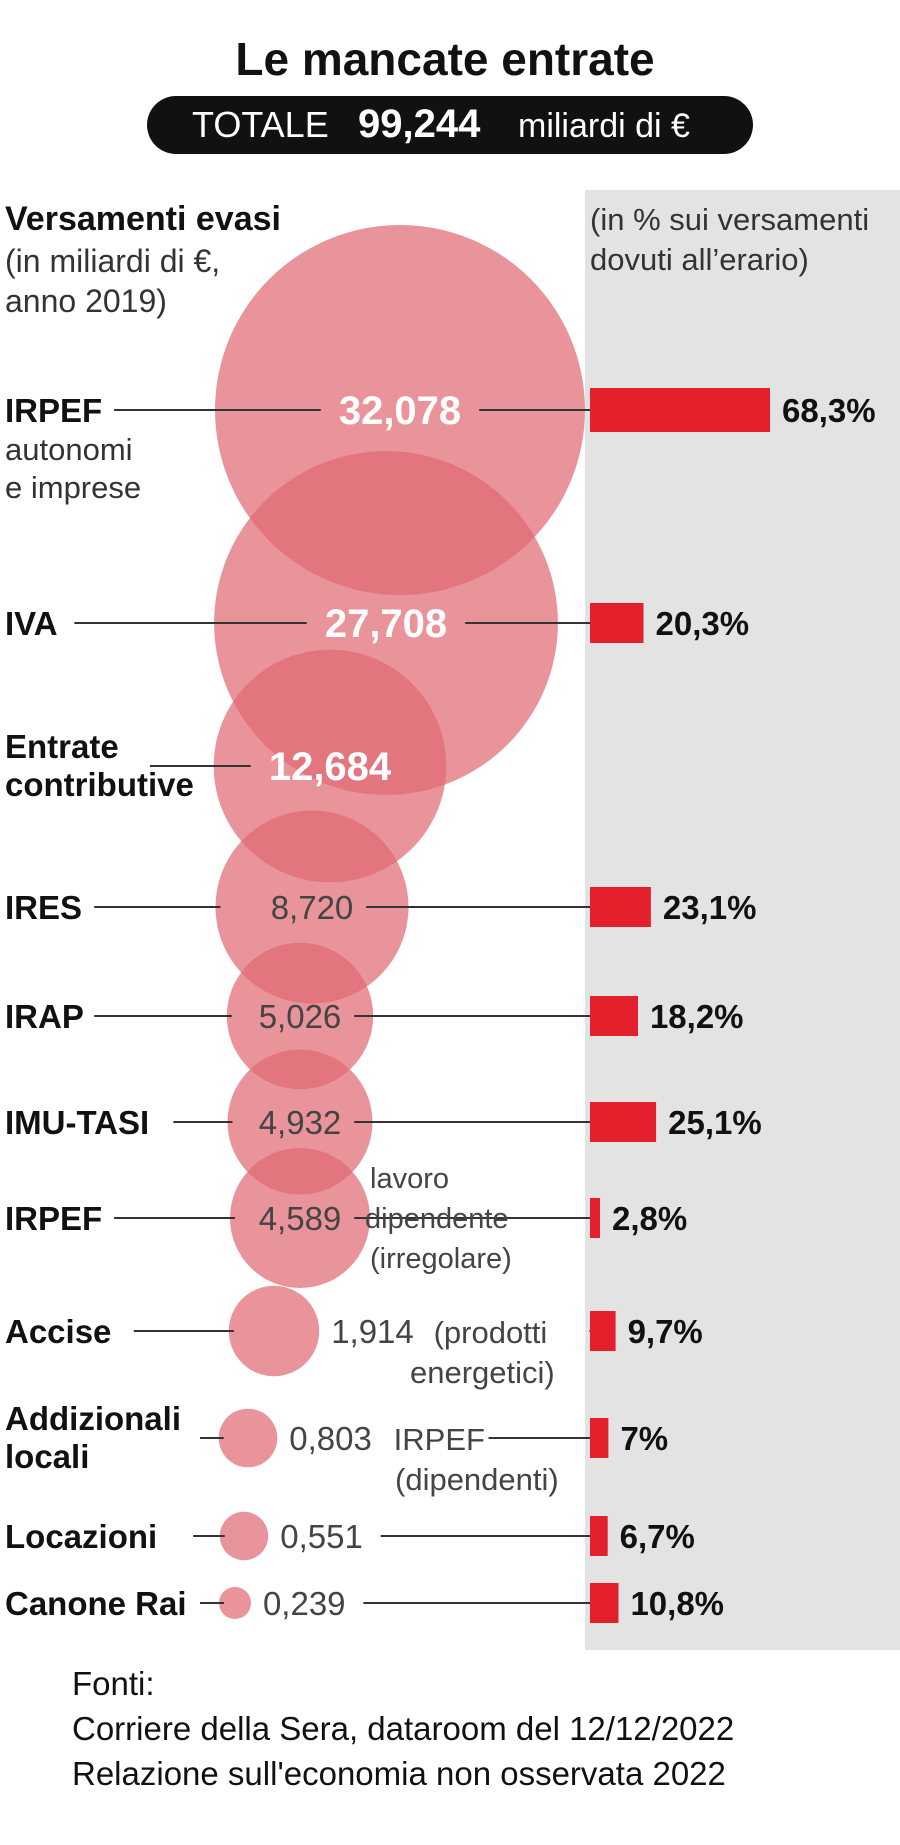 This screenshot has height=1845, width=900. Describe the element at coordinates (697, 1016) in the screenshot. I see `percent-label: 18,2%` at that location.